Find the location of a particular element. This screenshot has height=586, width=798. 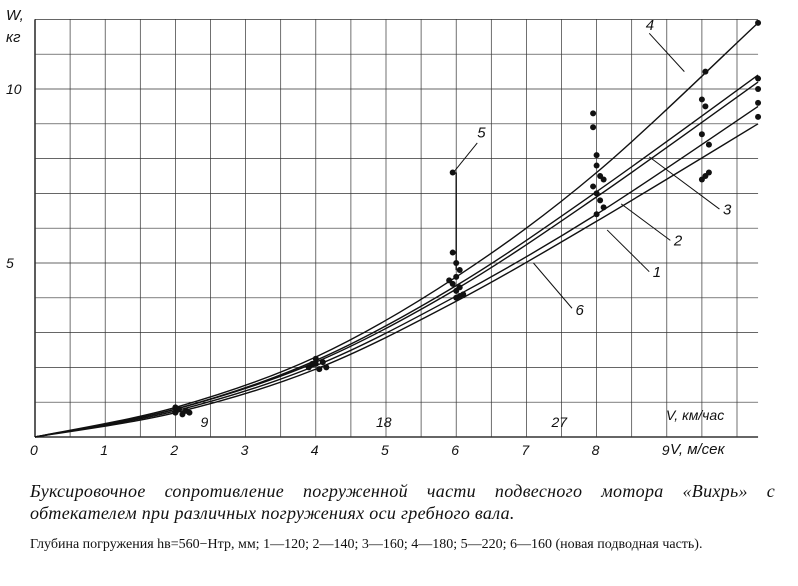

x-axis-label: V, м/сек is located at coordinates (698, 449).